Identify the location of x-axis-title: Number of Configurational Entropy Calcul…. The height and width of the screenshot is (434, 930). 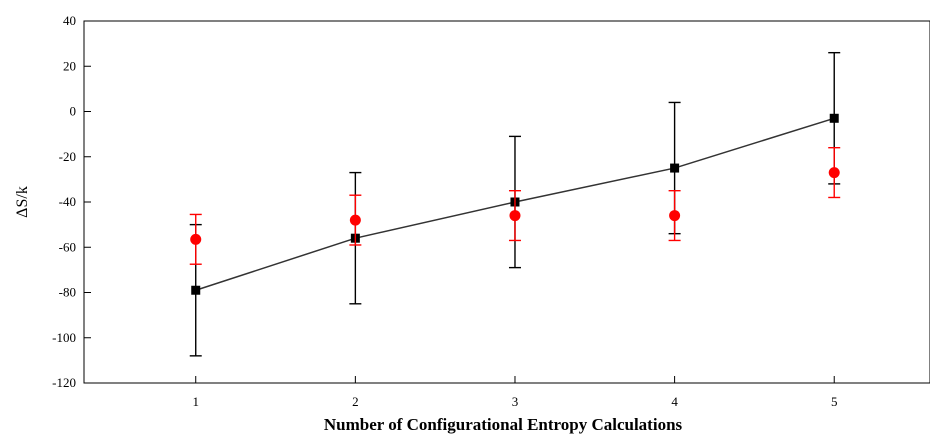
(503, 424).